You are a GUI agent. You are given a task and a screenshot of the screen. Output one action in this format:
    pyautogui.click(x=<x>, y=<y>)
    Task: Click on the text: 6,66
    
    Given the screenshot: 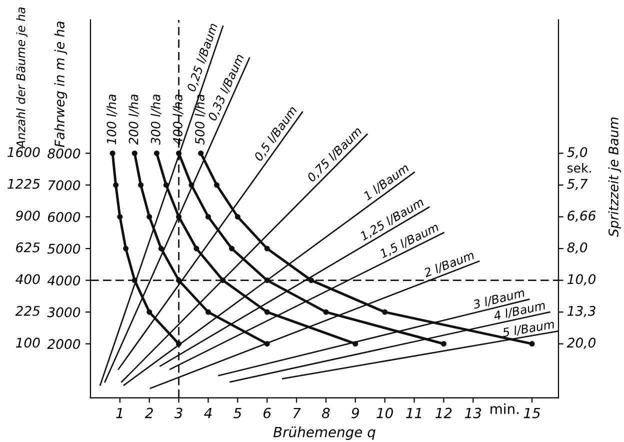 What is the action you would take?
    pyautogui.click(x=582, y=216)
    